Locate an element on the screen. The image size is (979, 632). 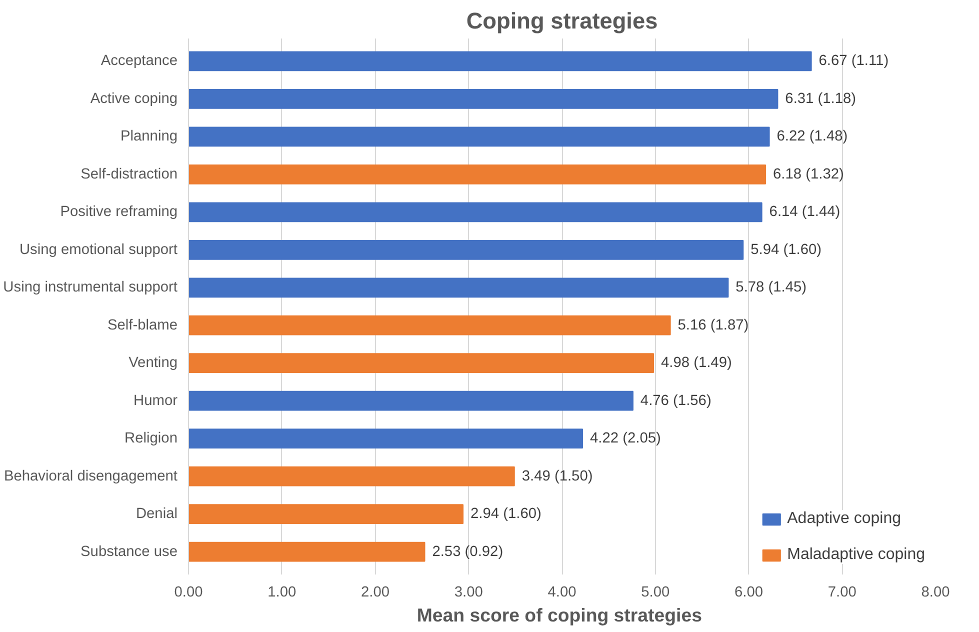
data-label: 6.14 (1.44) is located at coordinates (804, 212).